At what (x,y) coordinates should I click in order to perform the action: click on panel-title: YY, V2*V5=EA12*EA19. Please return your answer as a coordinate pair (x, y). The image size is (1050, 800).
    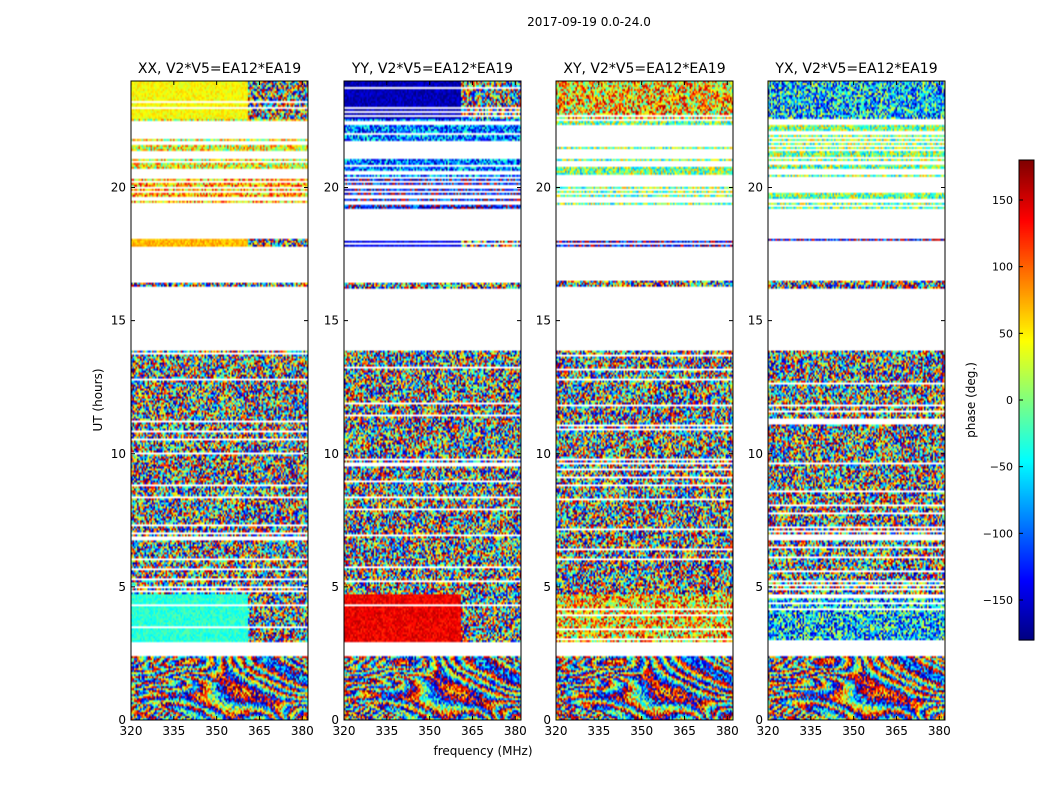
    Looking at the image, I should click on (432, 69).